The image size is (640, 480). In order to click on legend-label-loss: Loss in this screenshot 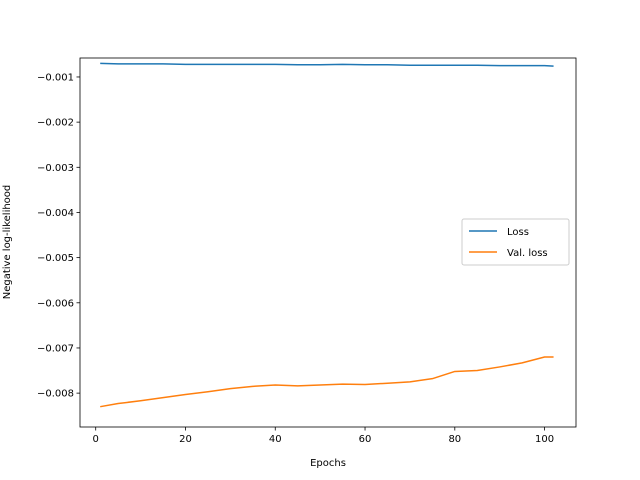, I will do `click(518, 232)`.